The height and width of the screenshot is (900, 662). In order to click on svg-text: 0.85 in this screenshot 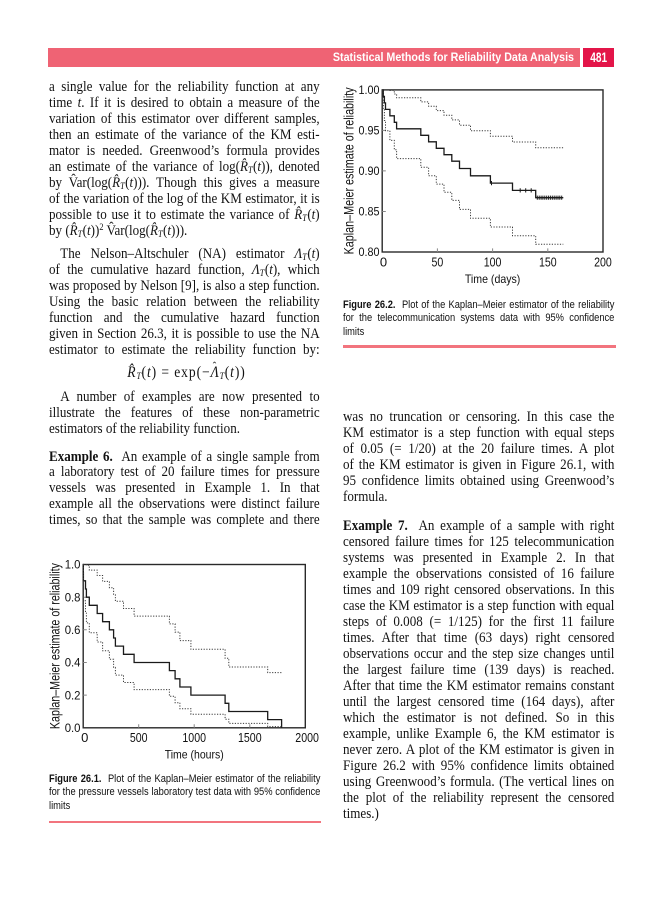, I will do `click(369, 212)`.